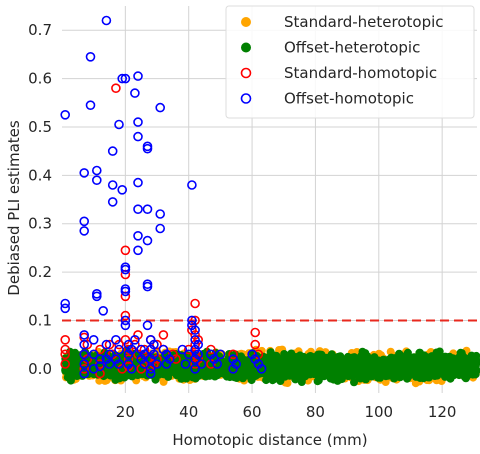  Describe the element at coordinates (390, 351) in the screenshot. I see `standard-heterotopic-point` at that location.